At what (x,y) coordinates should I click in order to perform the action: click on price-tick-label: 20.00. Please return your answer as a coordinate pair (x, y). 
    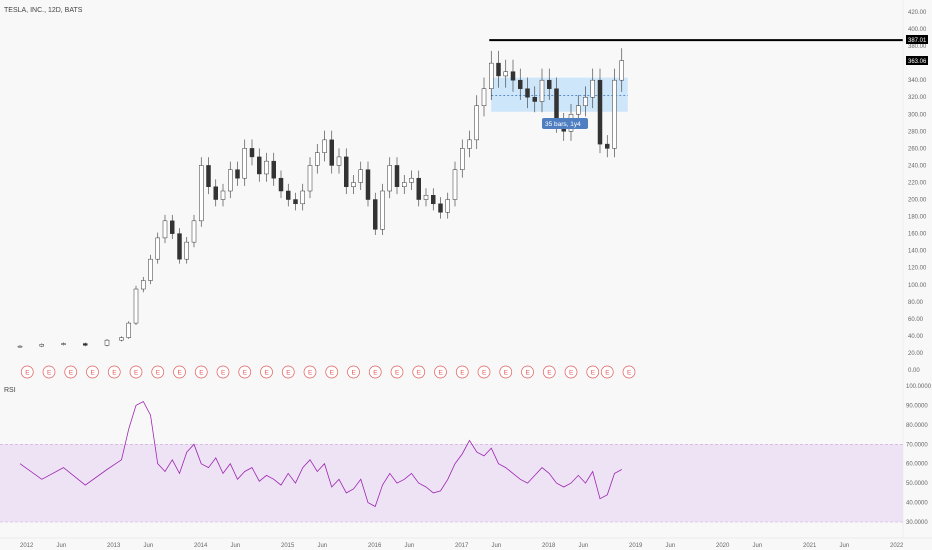
    Looking at the image, I should click on (916, 354).